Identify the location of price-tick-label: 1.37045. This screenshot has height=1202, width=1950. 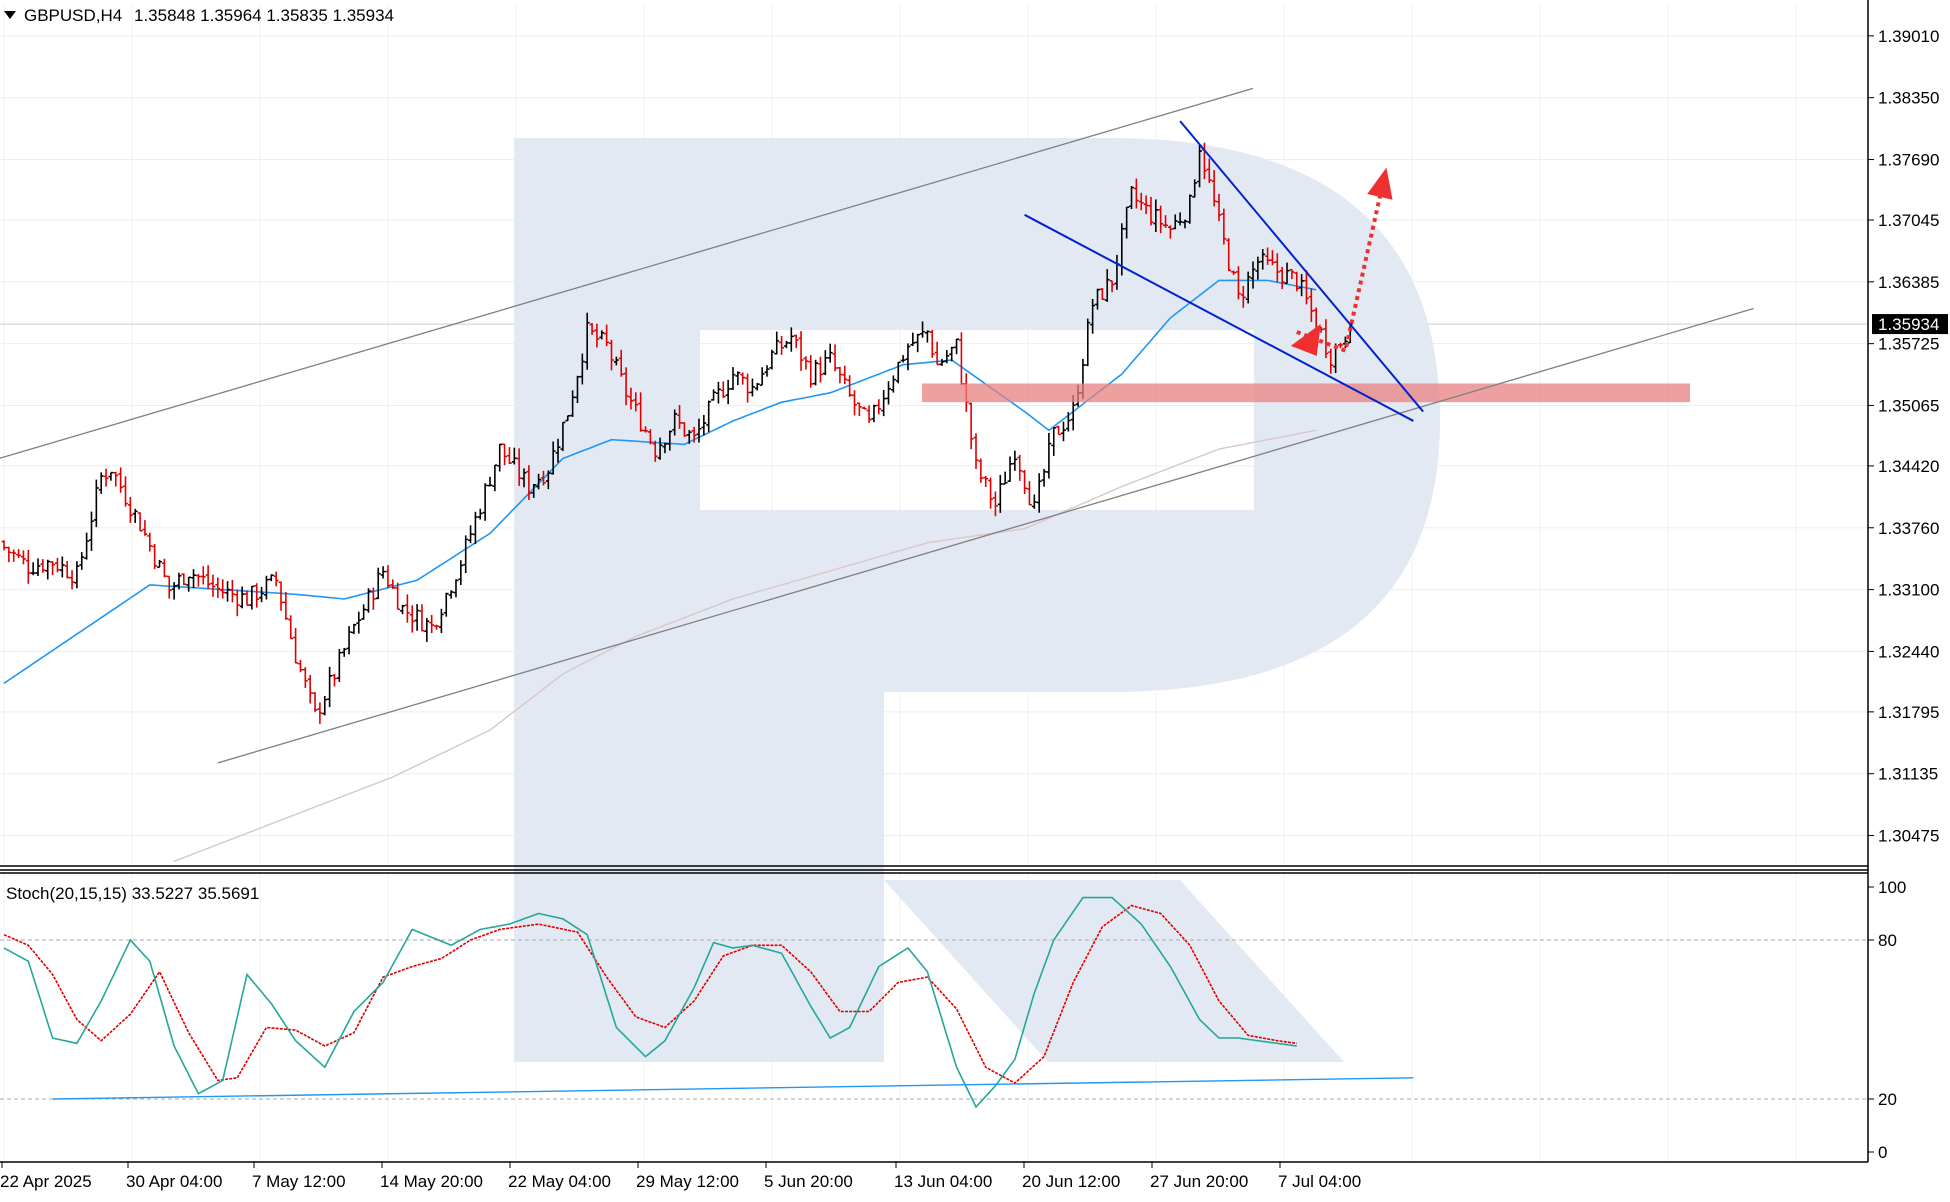
(1908, 220).